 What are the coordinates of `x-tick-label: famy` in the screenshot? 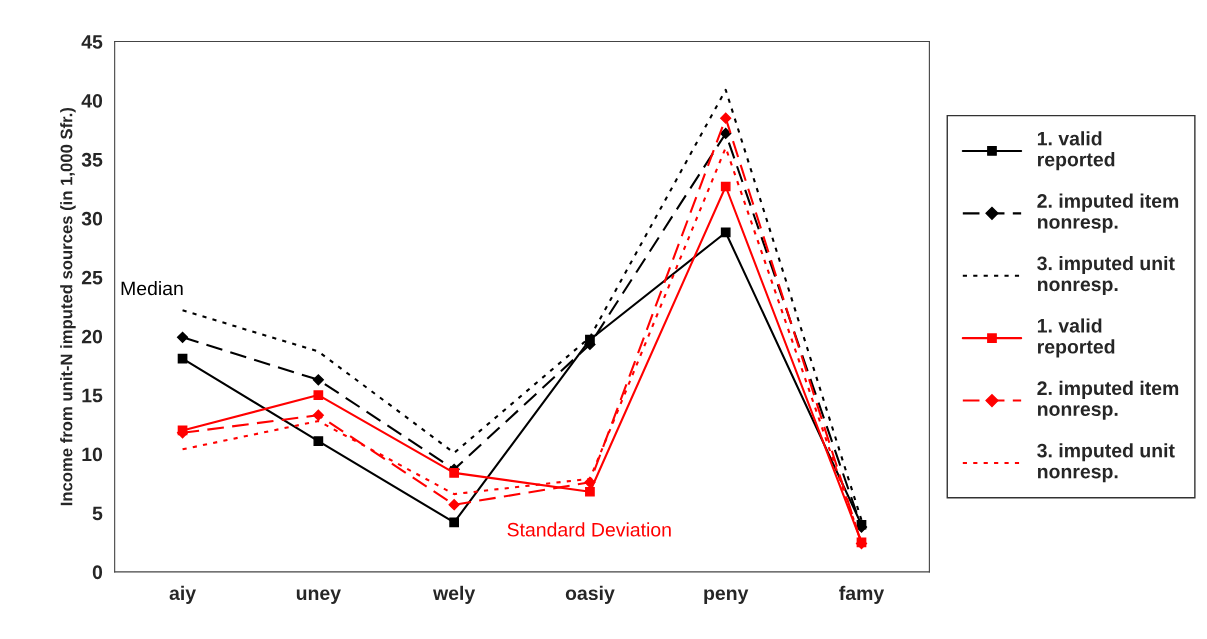 It's located at (862, 594).